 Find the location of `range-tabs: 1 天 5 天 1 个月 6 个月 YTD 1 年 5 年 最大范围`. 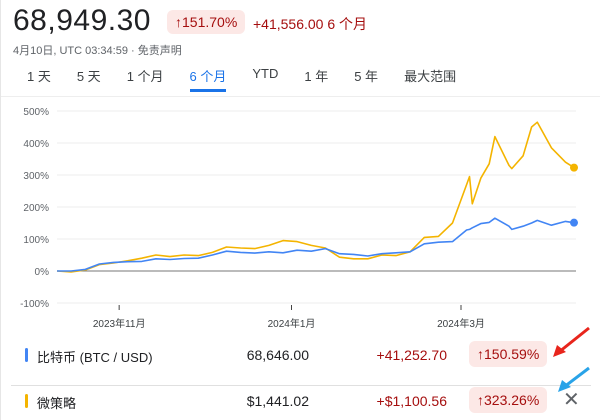

range-tabs: 1 天 5 天 1 个月 6 个月 YTD 1 年 5 年 最大范围 is located at coordinates (254, 79).